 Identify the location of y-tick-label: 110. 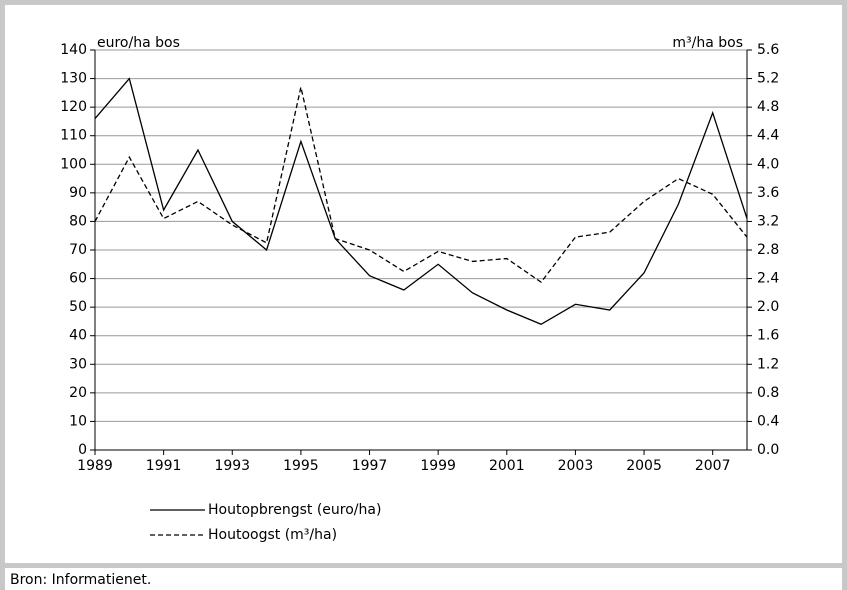
(73, 136).